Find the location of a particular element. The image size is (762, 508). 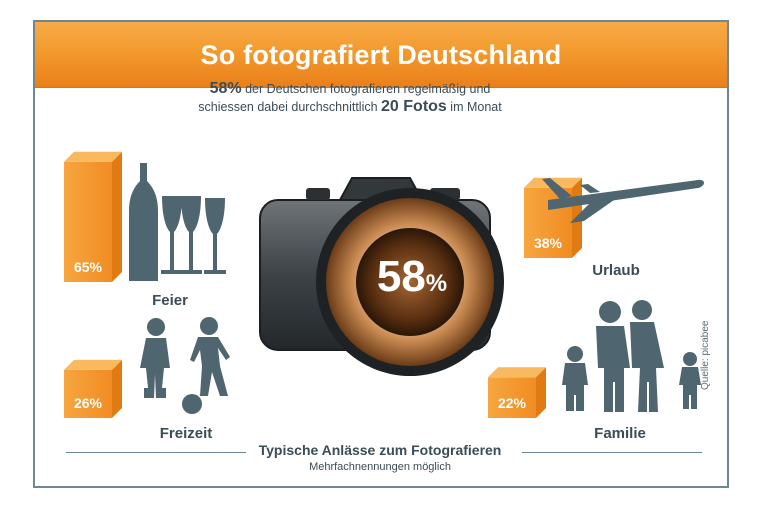

headline-text-3: im Monat is located at coordinates (474, 107).